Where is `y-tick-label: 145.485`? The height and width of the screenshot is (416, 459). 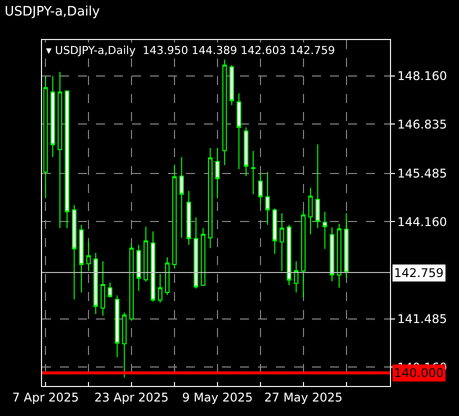
y-tick-label: 145.485 is located at coordinates (422, 173).